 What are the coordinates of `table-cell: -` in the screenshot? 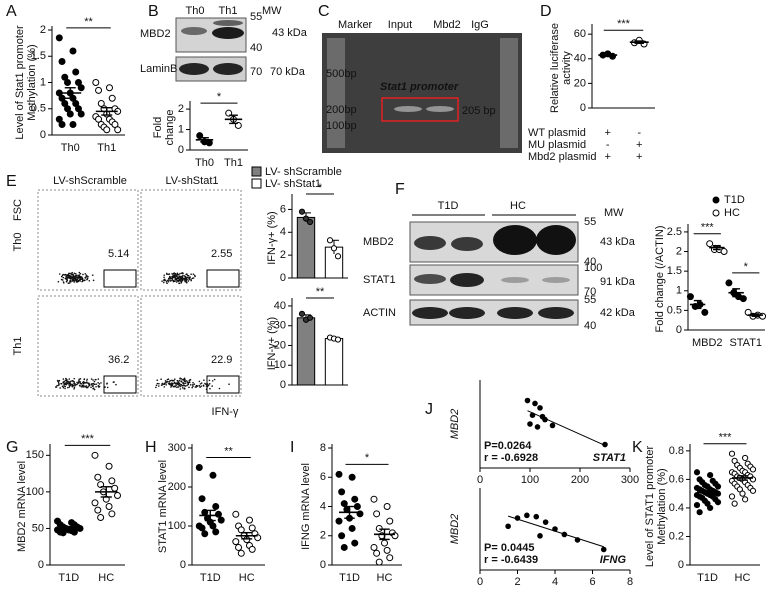 It's located at (639, 133).